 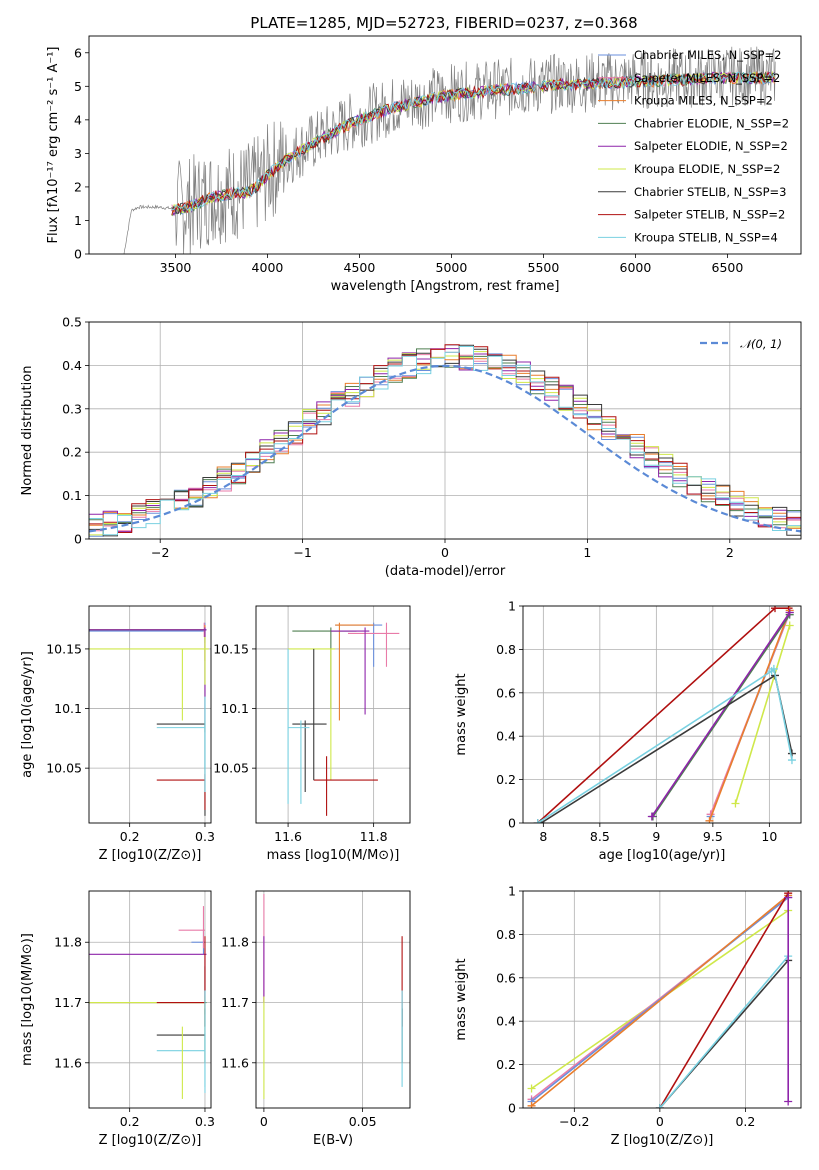 What do you see at coordinates (78, 153) in the screenshot?
I see `y-tick-label: 3` at bounding box center [78, 153].